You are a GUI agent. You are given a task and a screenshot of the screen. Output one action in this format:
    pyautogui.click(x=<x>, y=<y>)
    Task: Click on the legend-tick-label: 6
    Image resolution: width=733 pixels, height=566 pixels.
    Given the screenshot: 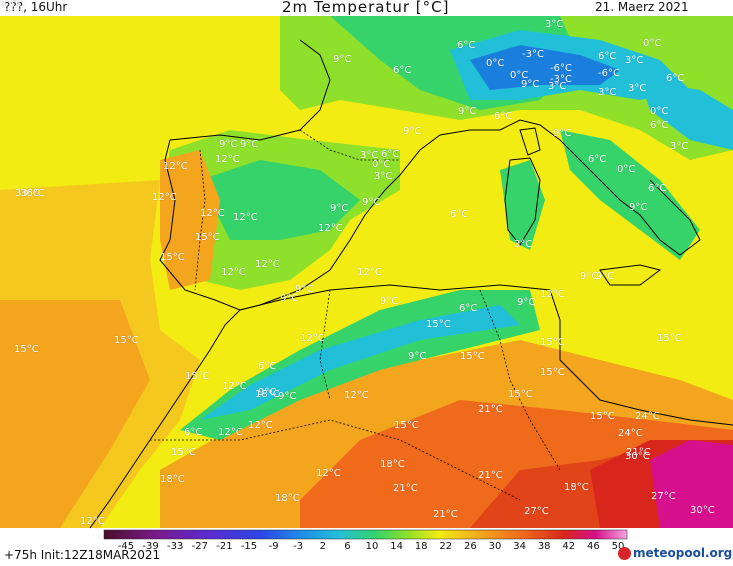 What is the action you would take?
    pyautogui.click(x=347, y=546)
    